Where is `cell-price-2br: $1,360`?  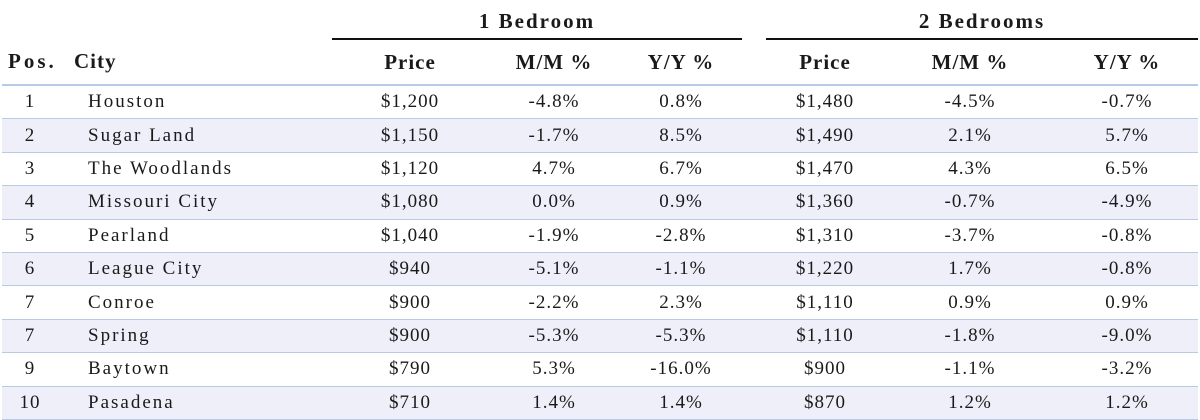
cell-price-2br: $1,360 is located at coordinates (825, 202).